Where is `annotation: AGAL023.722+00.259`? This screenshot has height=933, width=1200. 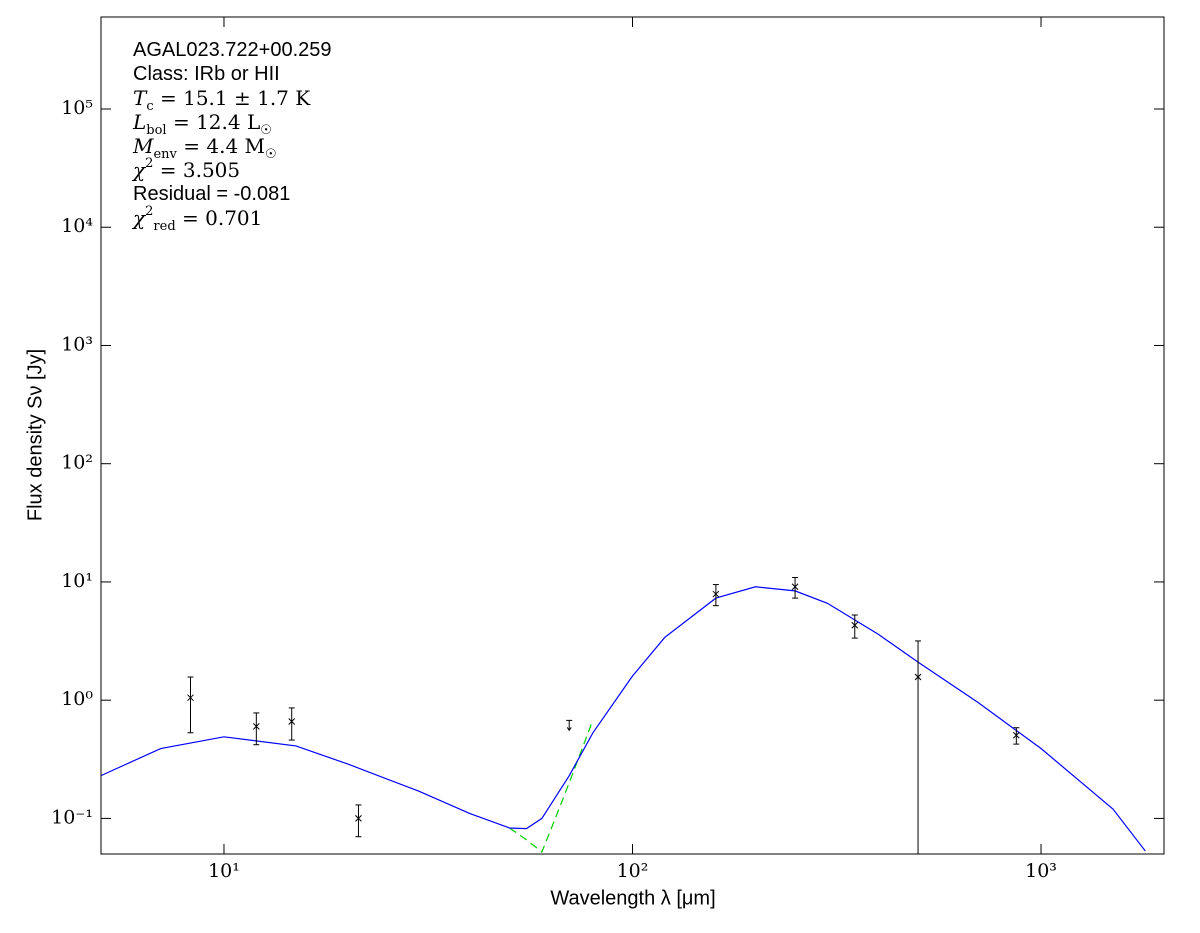 annotation: AGAL023.722+00.259 is located at coordinates (232, 50).